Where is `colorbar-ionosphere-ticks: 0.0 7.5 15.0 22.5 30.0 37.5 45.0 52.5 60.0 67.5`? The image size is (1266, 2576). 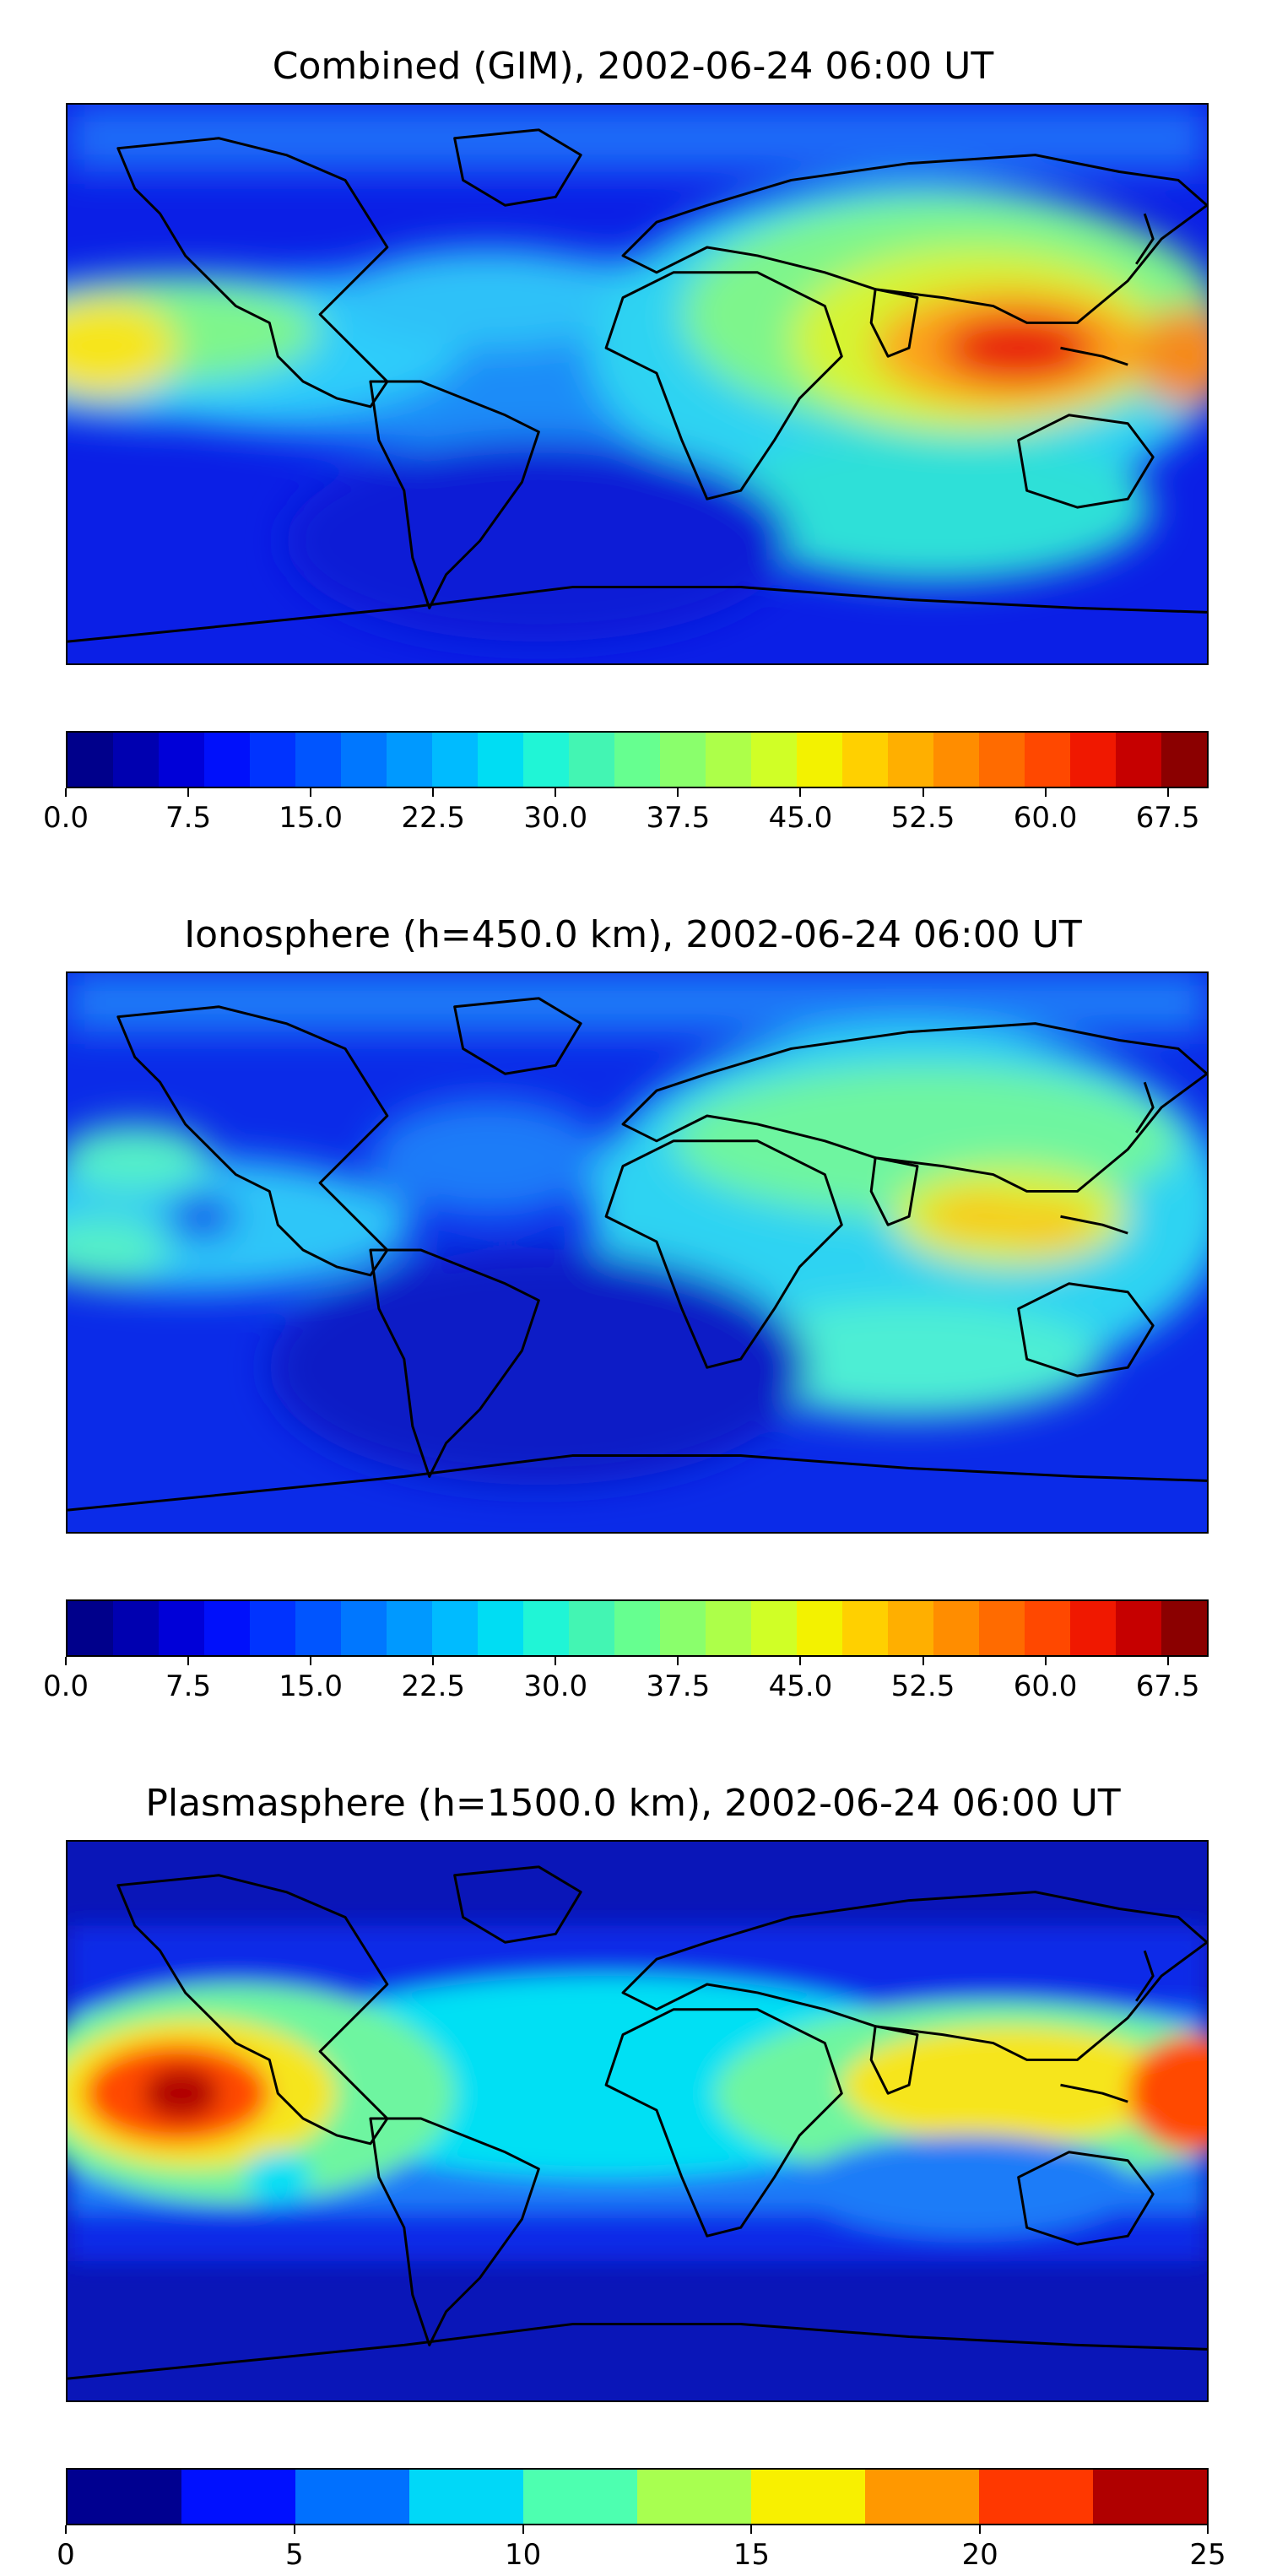 colorbar-ionosphere-ticks: 0.0 7.5 15.0 22.5 30.0 37.5 45.0 52.5 60.0 67.5 is located at coordinates (626, 1682).